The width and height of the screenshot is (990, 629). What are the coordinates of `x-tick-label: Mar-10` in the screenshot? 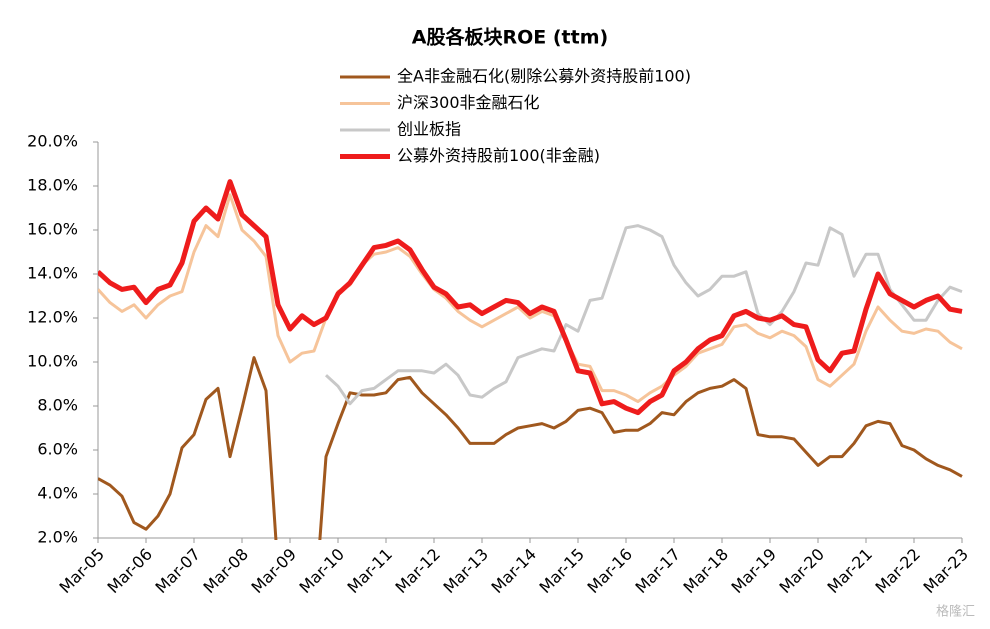 It's located at (321, 571).